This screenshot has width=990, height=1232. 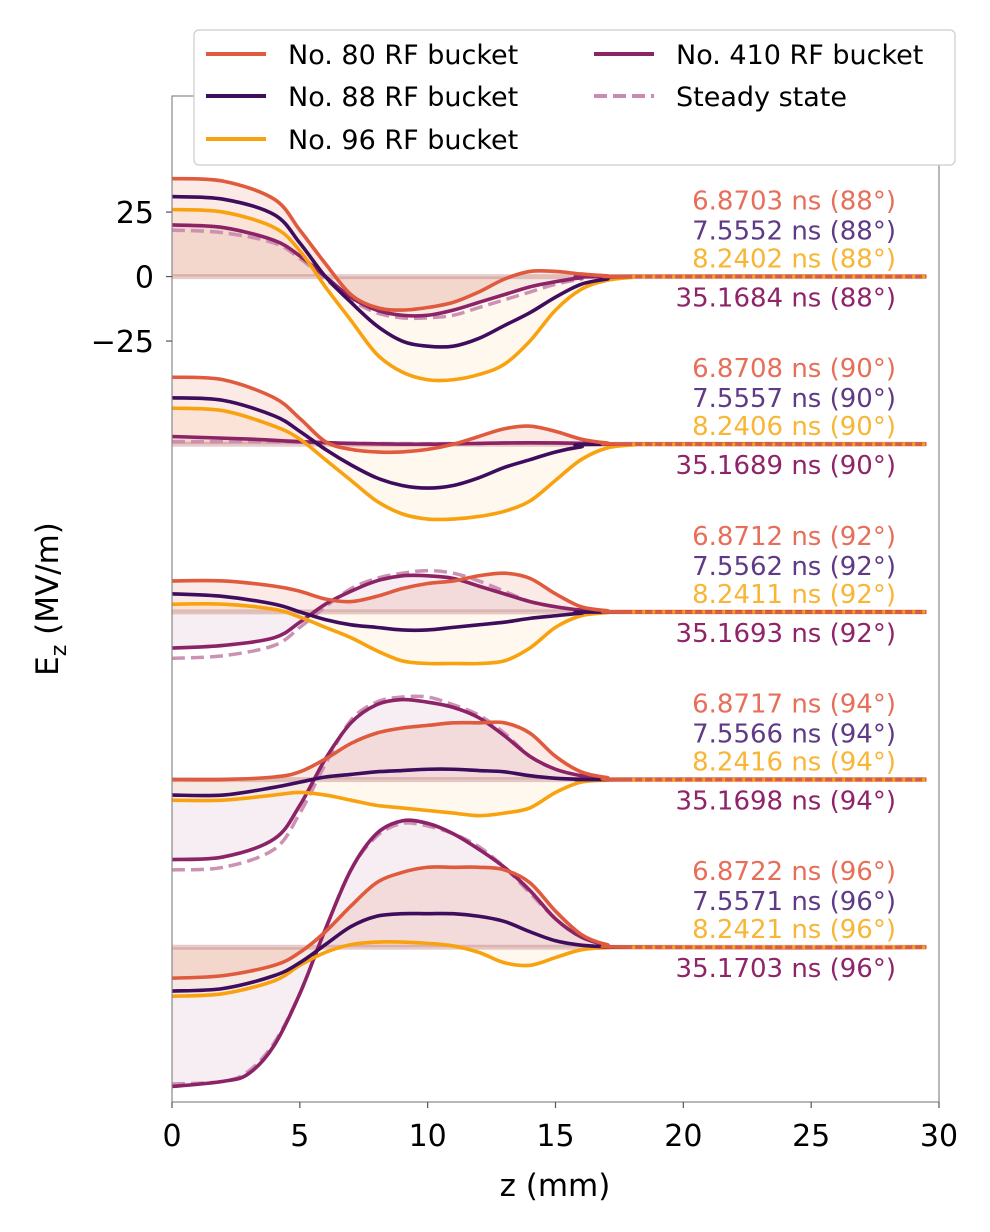 I want to click on time-label-panel-2-2: 7.5557 ns (90°), so click(x=794, y=399).